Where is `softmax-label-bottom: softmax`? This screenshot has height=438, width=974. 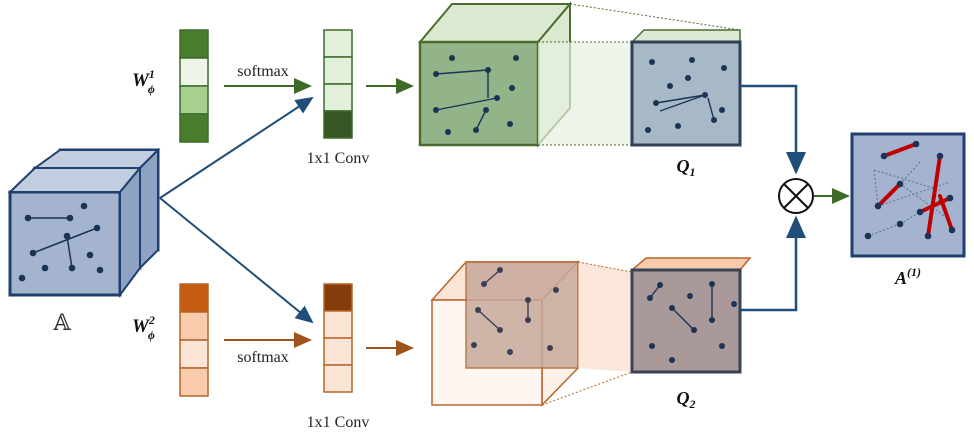 softmax-label-bottom: softmax is located at coordinates (263, 357).